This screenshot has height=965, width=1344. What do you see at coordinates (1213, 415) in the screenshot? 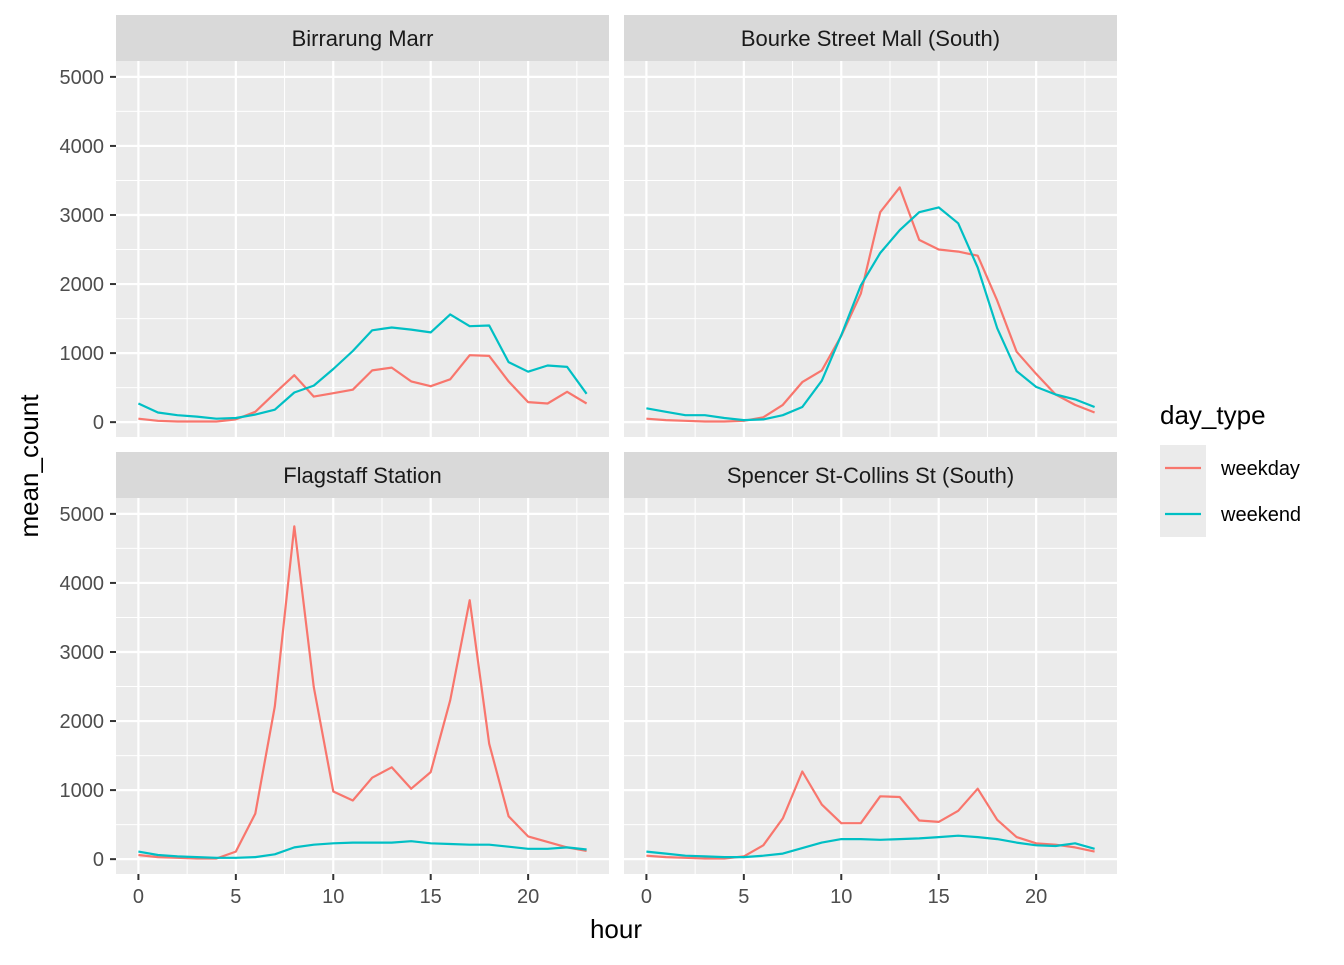
I see `legend-title: day_type` at bounding box center [1213, 415].